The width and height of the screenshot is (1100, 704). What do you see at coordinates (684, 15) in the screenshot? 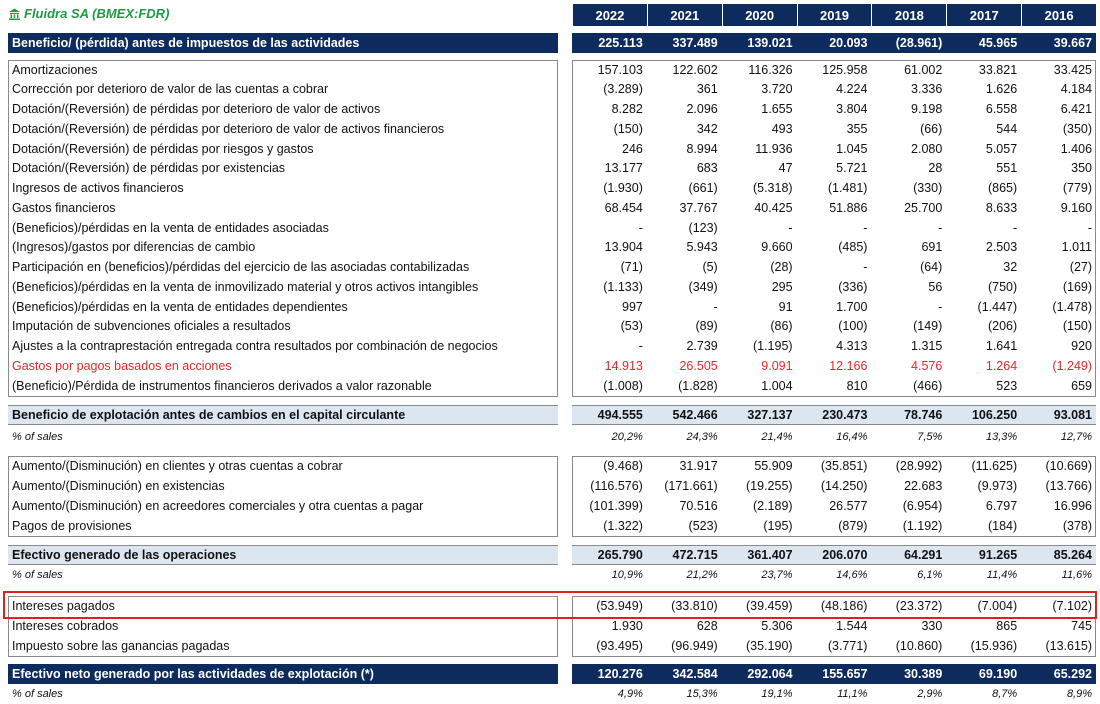
I see `year-header: 2021` at bounding box center [684, 15].